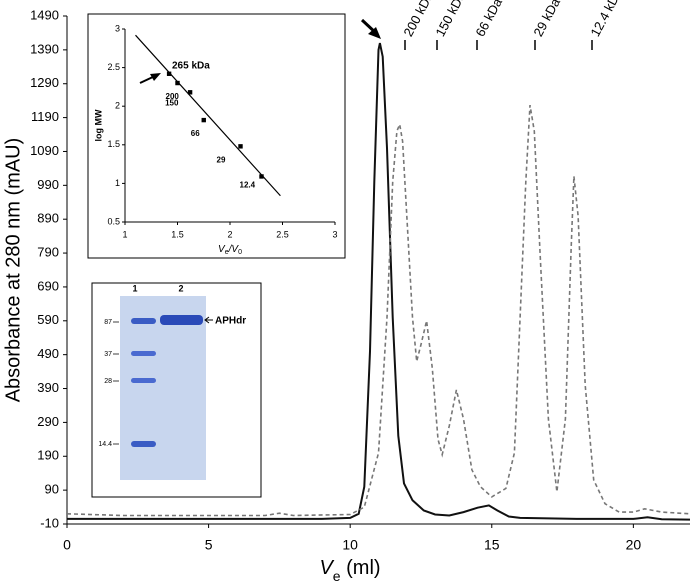  What do you see at coordinates (48, 184) in the screenshot?
I see `y-tick-label: 990` at bounding box center [48, 184].